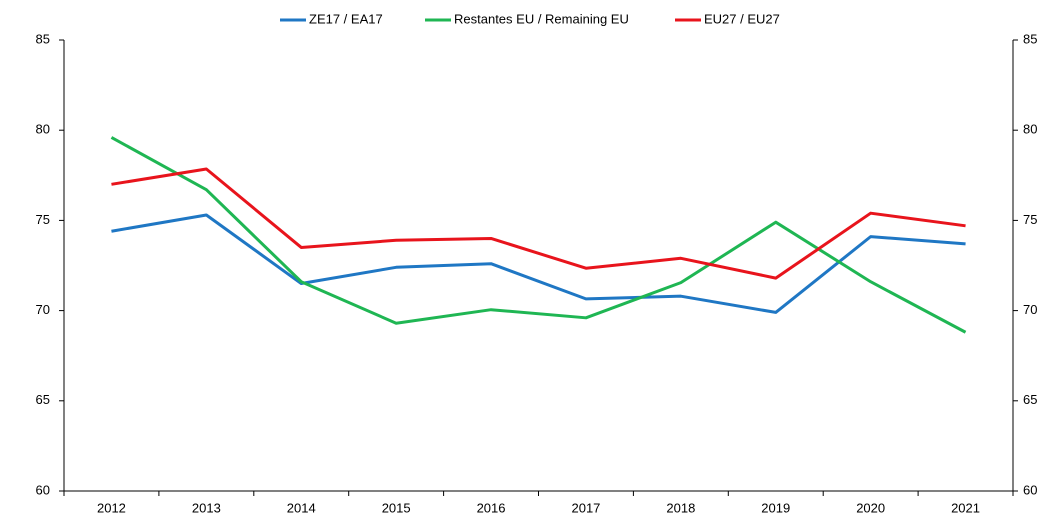  I want to click on legend-label: EU27 / EU27, so click(742, 18).